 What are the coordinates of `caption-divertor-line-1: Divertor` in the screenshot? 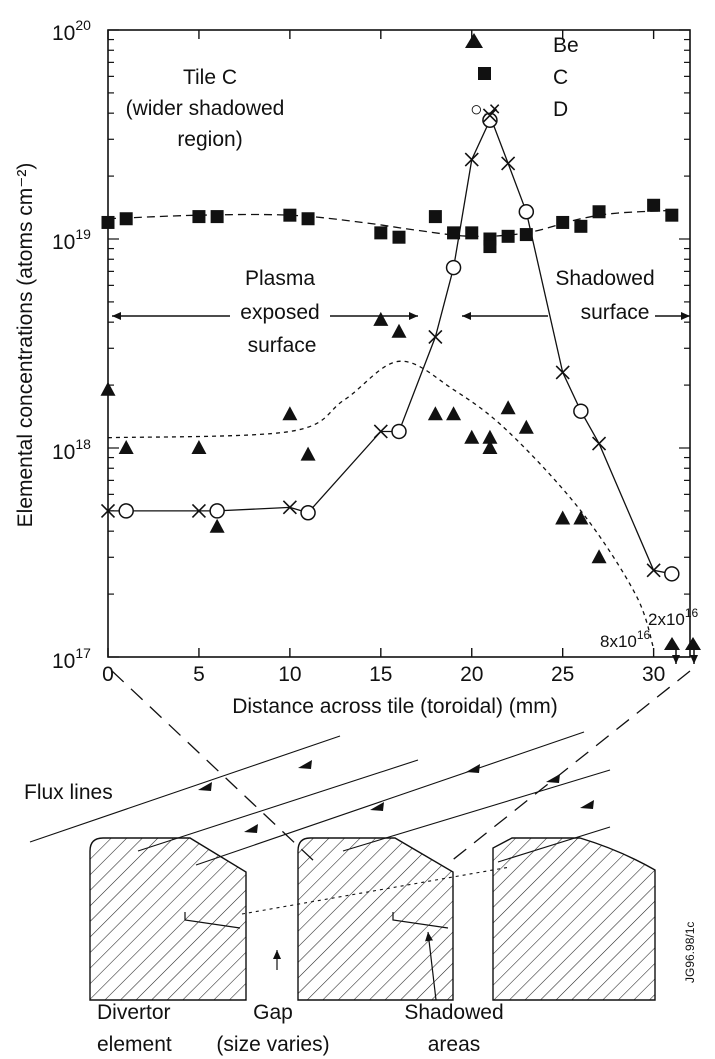 It's located at (134, 1012).